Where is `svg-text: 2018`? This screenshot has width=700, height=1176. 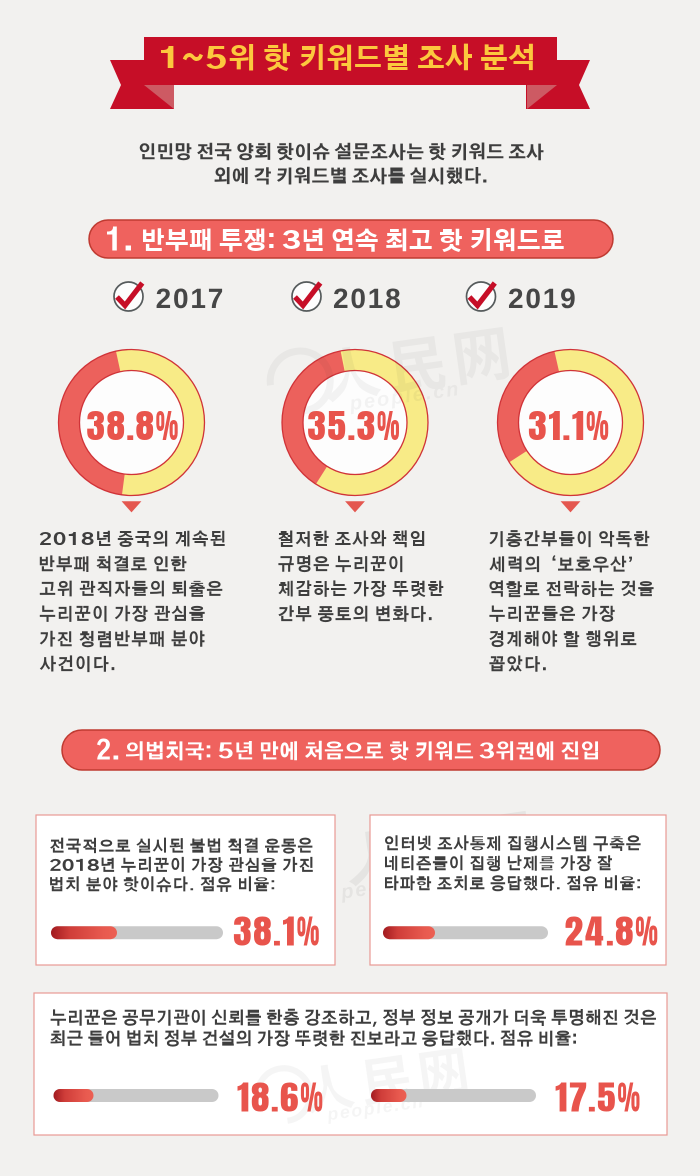 svg-text: 2018 is located at coordinates (368, 298).